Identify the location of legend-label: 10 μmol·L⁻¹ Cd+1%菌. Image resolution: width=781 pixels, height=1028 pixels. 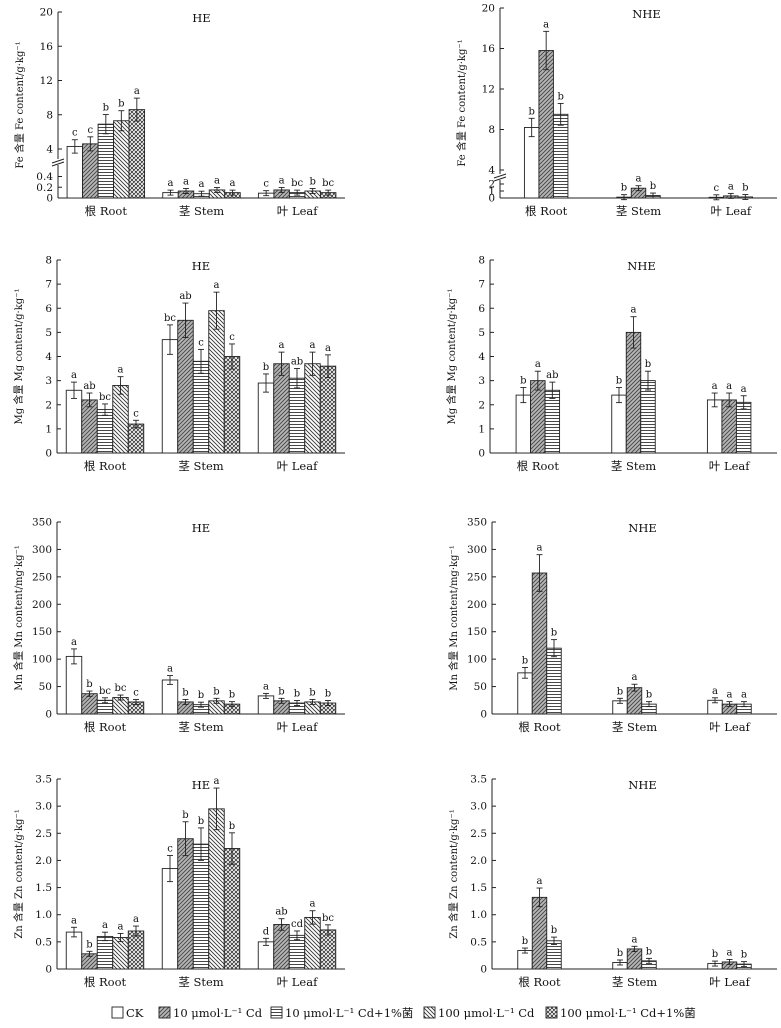
(349, 1013).